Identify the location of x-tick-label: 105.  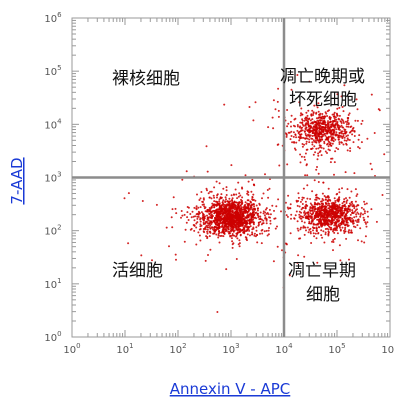
(336, 349).